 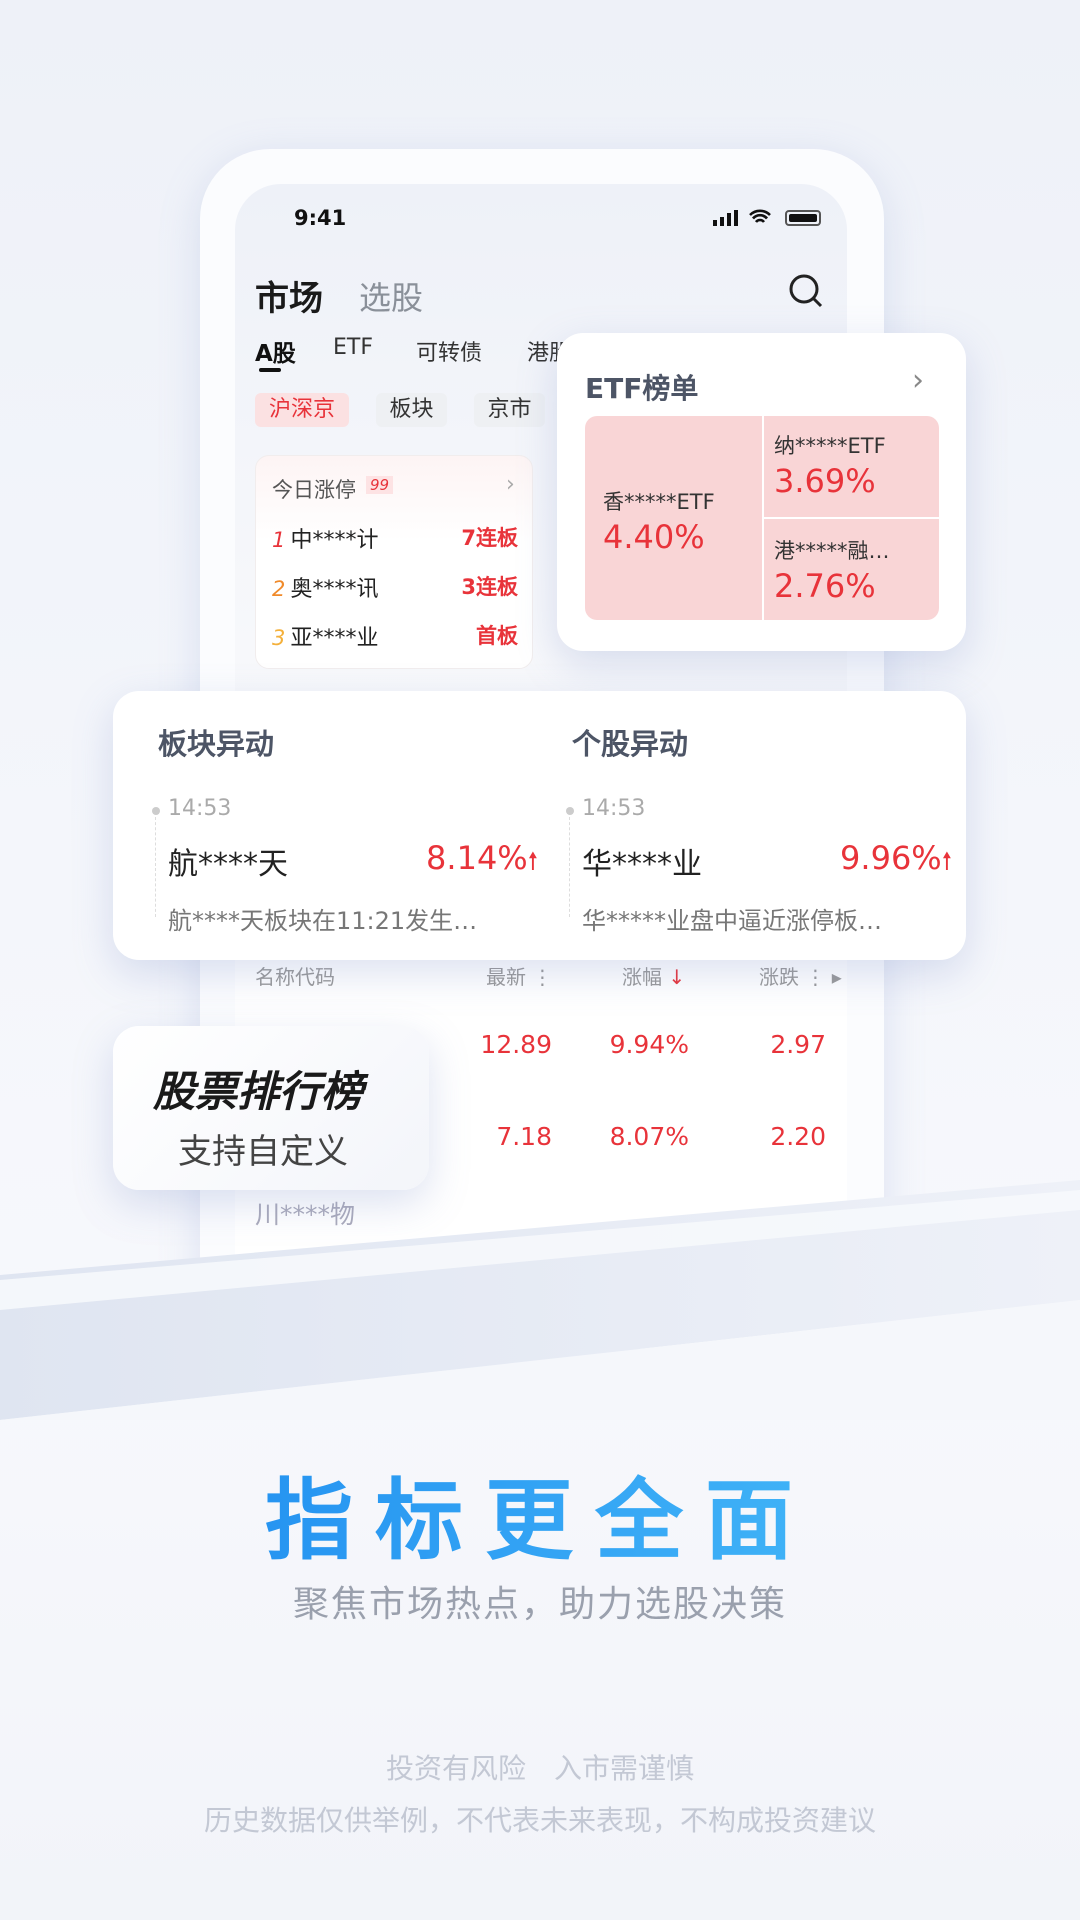 I want to click on risk-disclaimer: 投资有风险 入市需谨慎, so click(x=539, y=1768).